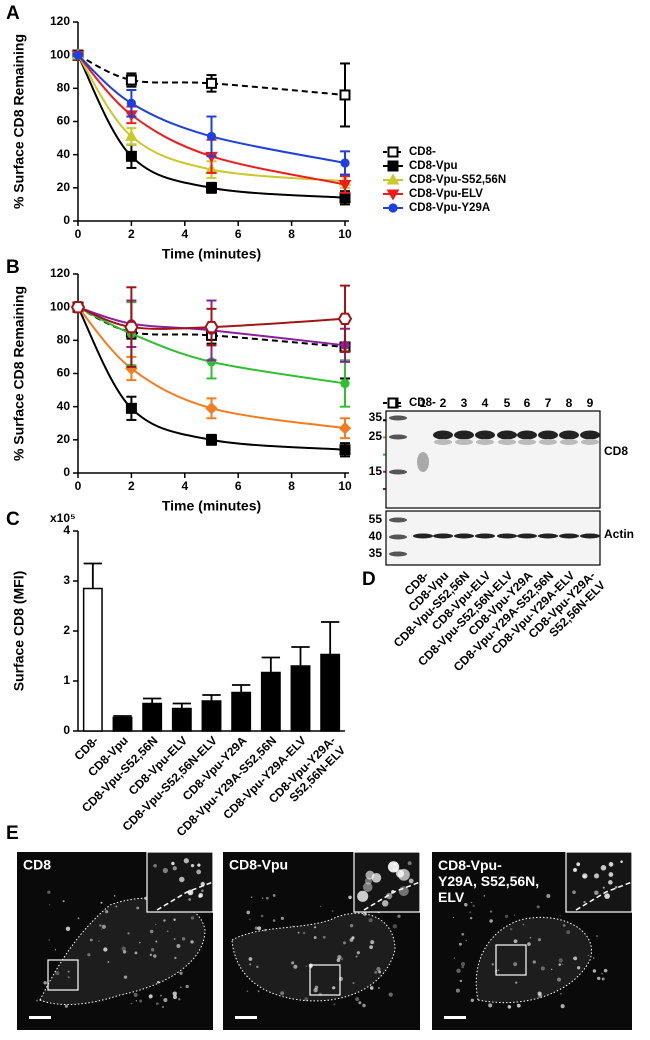 The width and height of the screenshot is (650, 1040). What do you see at coordinates (63, 975) in the screenshot?
I see `roi-box` at bounding box center [63, 975].